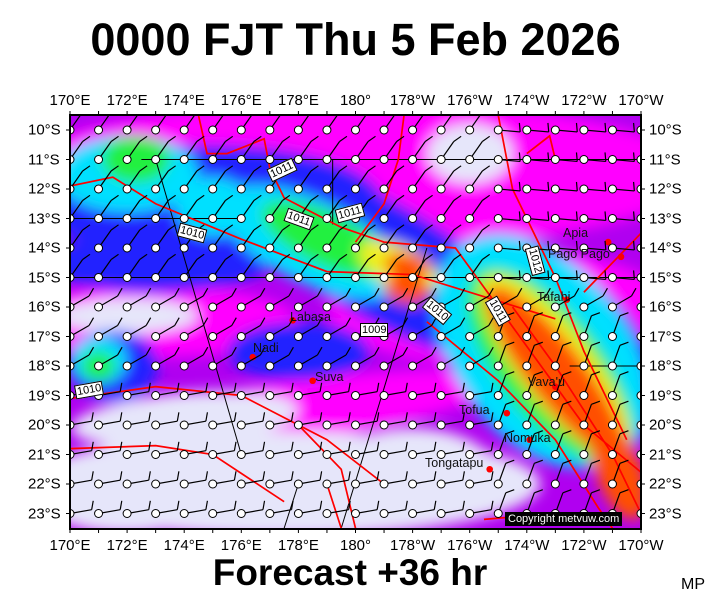  What do you see at coordinates (298, 351) in the screenshot?
I see `rain-blob-blue` at bounding box center [298, 351].